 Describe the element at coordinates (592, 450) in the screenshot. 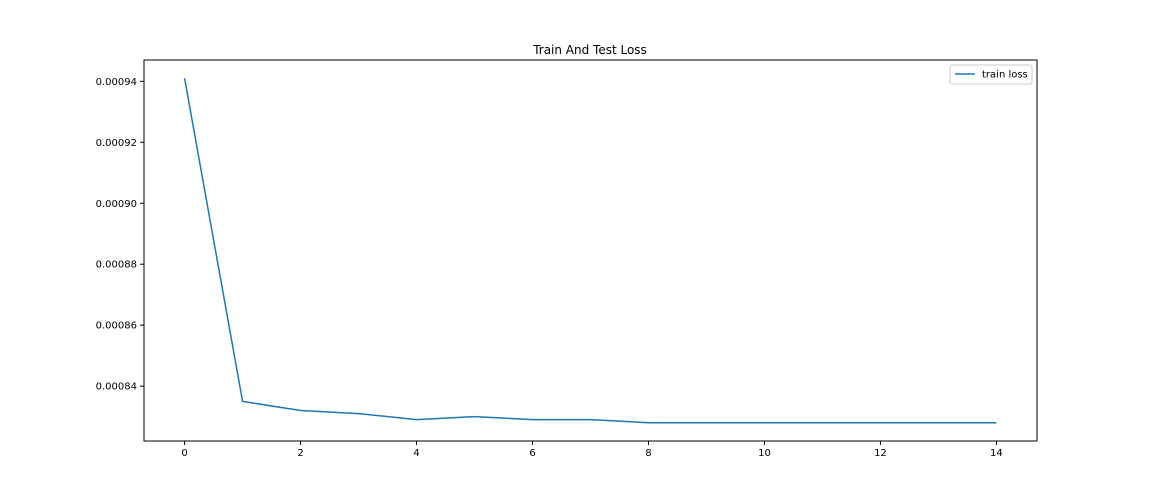

I see `x-axis: 0 2 4 6 8 10 12 14` at that location.